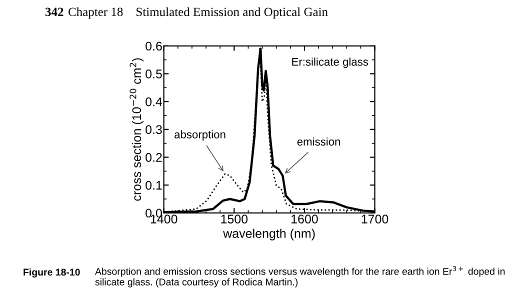  I want to click on y-tick-label: 0.2, so click(154, 157).